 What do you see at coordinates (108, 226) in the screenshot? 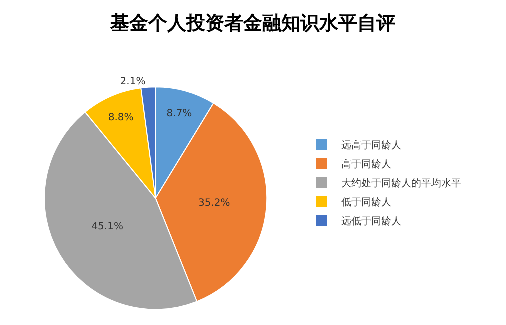
I see `data-label: 45.1%` at bounding box center [108, 226].